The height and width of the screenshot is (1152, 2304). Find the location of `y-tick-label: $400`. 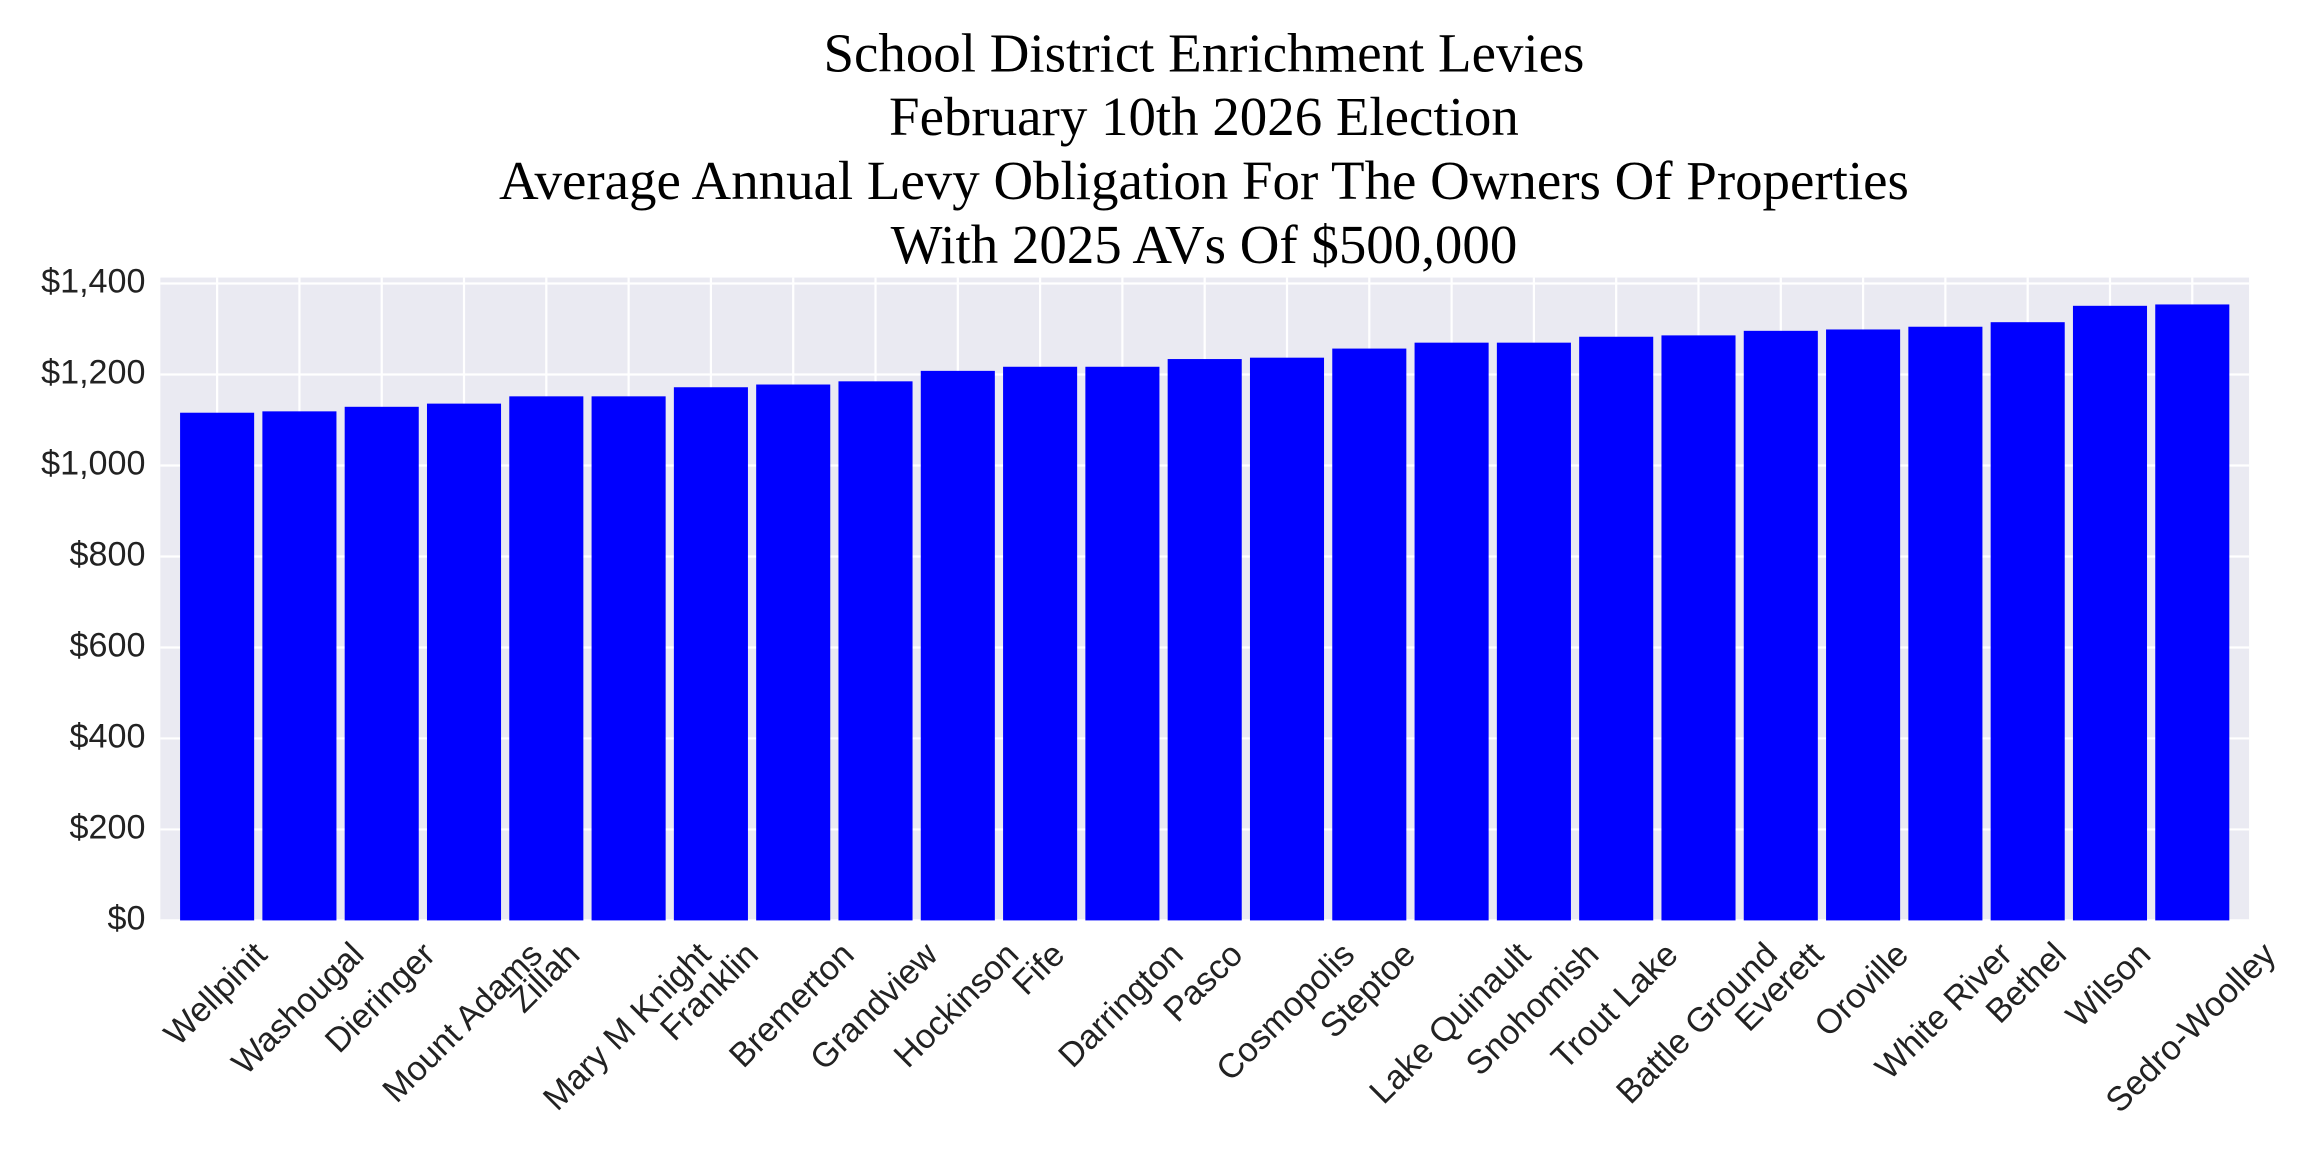

y-tick-label: $400 is located at coordinates (108, 736).